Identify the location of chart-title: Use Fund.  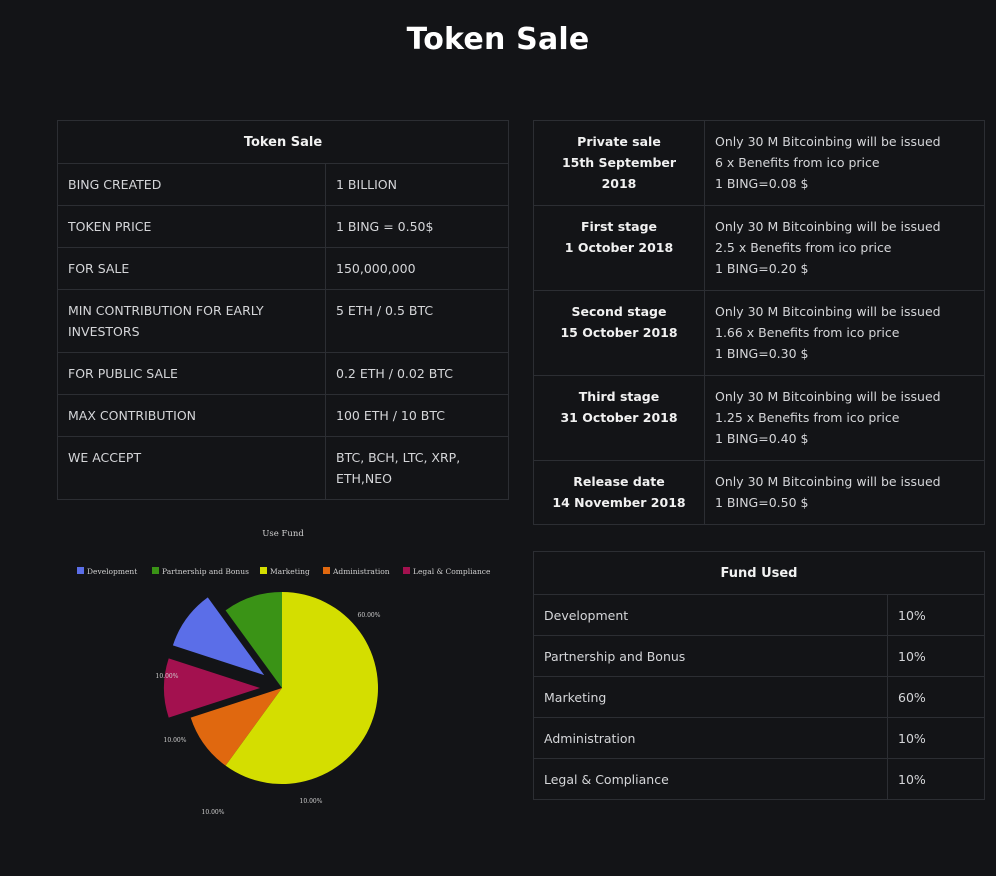
(283, 534).